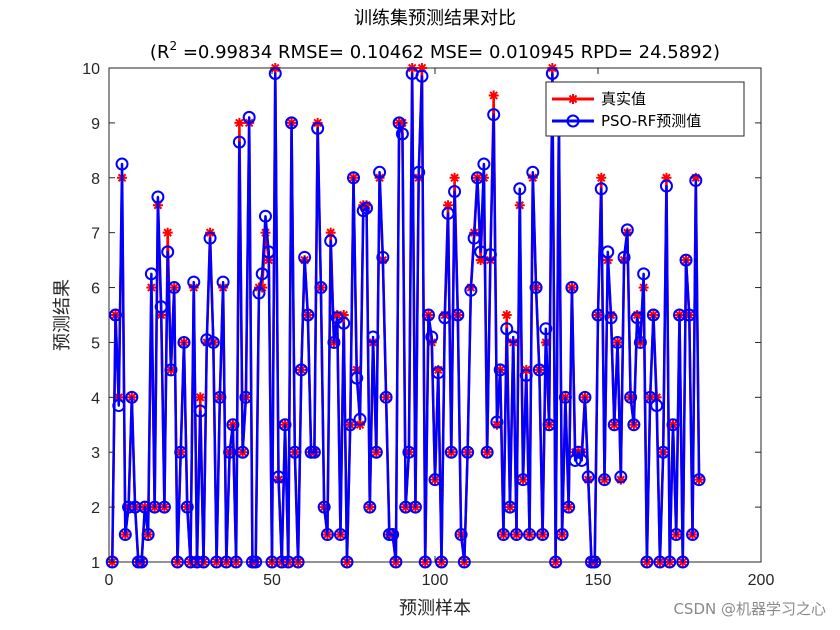  I want to click on x-tick-label: 200, so click(761, 580).